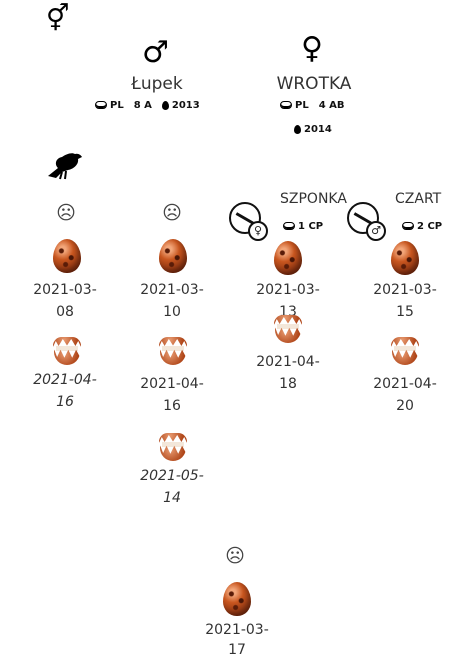 The width and height of the screenshot is (455, 660). I want to click on laid-date: 2021-03-08, so click(65, 301).